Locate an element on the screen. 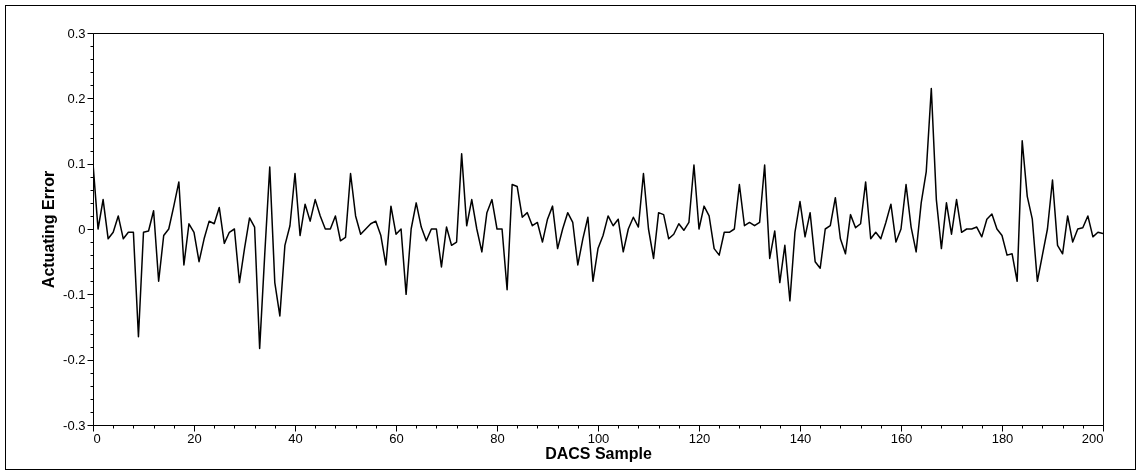 Image resolution: width=1141 pixels, height=475 pixels. x-tick-label: 80 is located at coordinates (497, 438).